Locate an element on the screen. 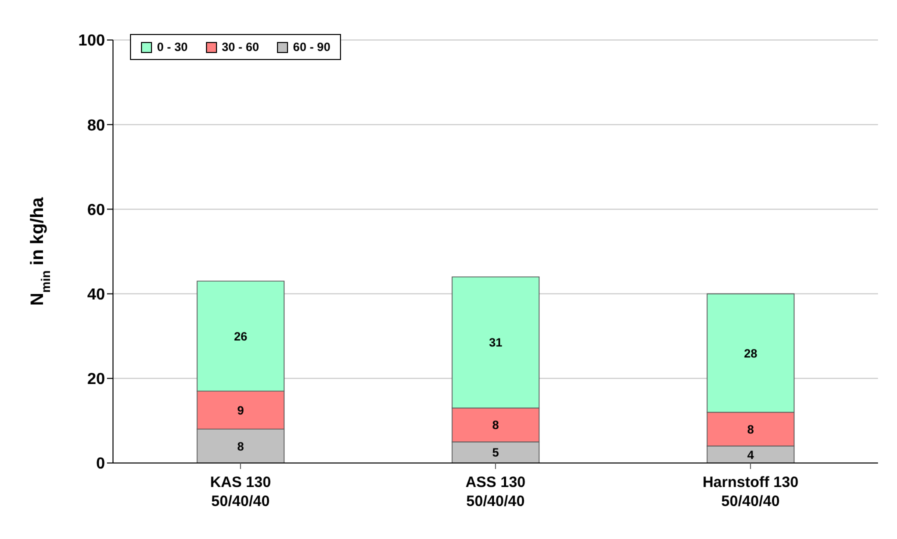 The height and width of the screenshot is (539, 897). legend-label: 60 - 90 is located at coordinates (311, 47).